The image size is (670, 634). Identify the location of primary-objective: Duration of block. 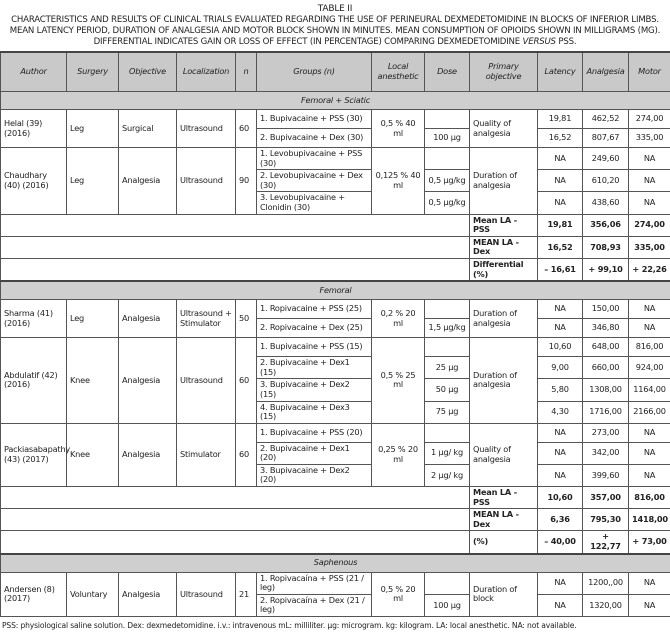
(504, 594).